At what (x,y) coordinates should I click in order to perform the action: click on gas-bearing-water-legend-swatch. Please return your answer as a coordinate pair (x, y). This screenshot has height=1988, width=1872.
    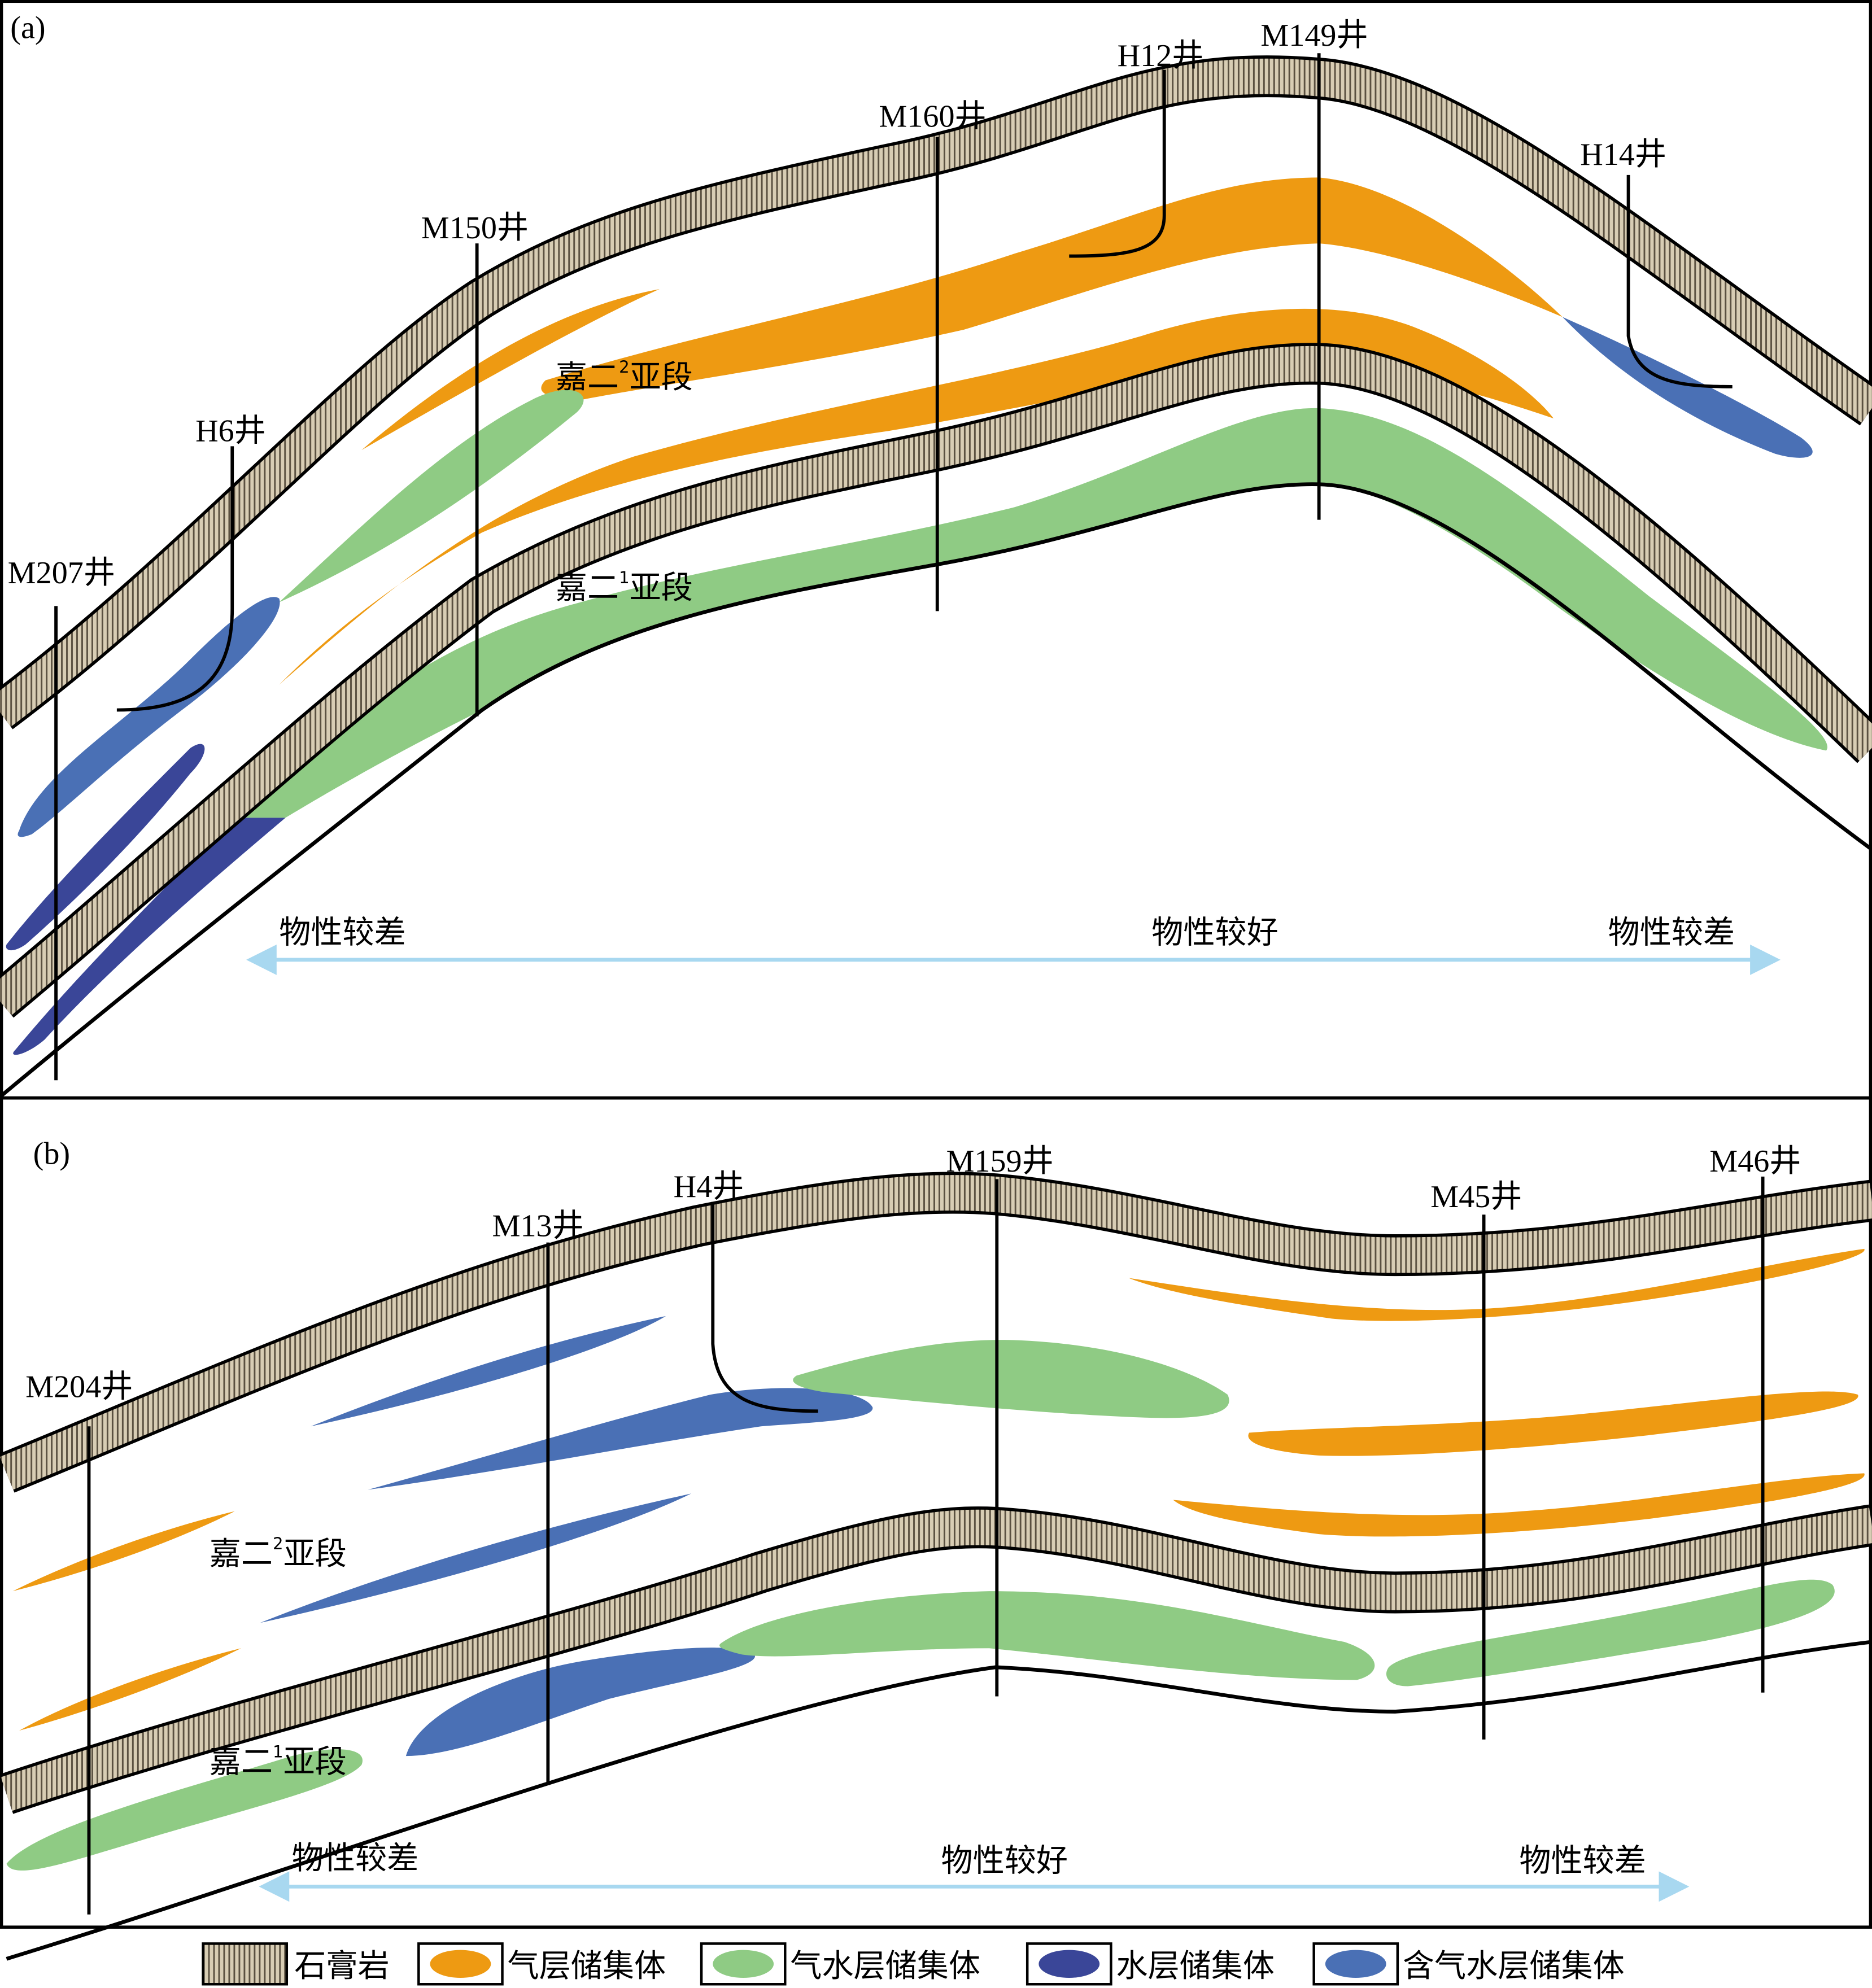
    Looking at the image, I should click on (1355, 1964).